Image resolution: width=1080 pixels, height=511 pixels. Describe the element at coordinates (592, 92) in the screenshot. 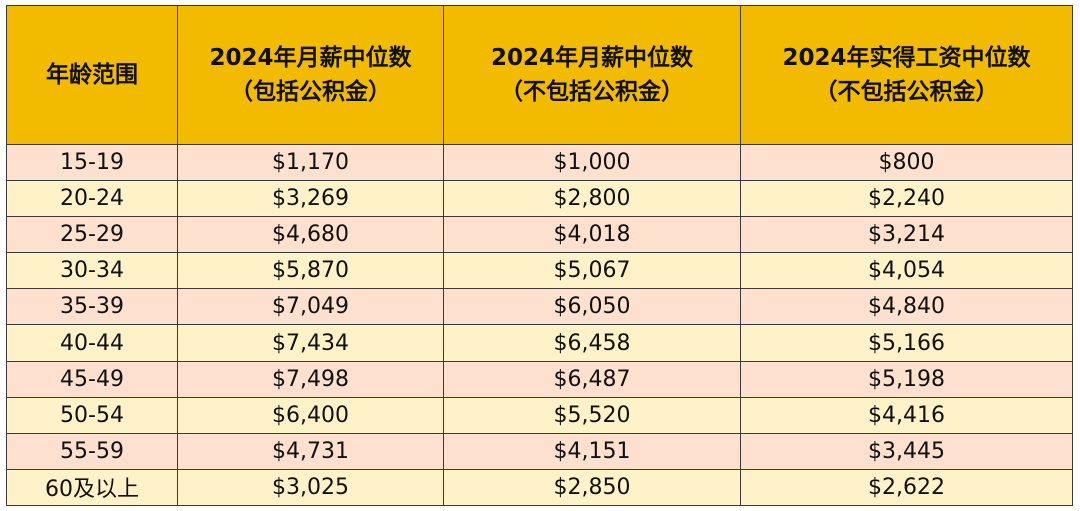

I see `header-median-excl-cpf-line2: （不包括公积金）` at that location.